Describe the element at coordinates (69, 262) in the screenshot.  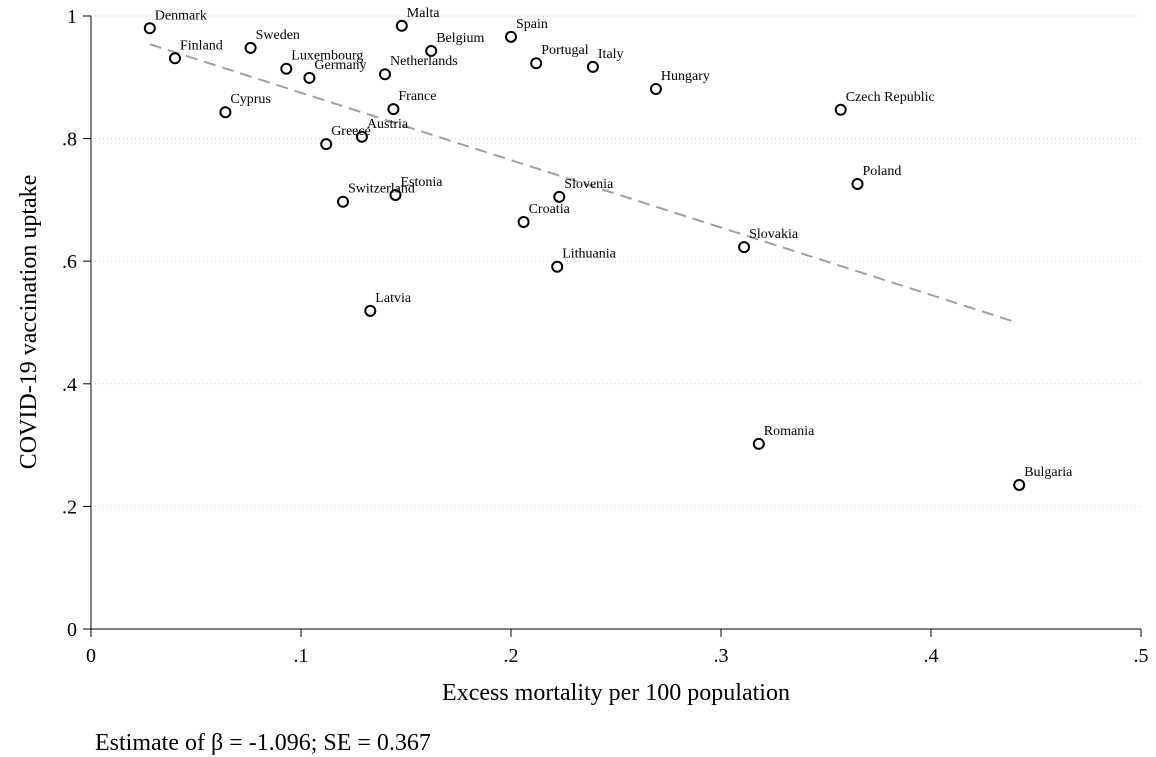
I see `y-tick-label: .6` at that location.